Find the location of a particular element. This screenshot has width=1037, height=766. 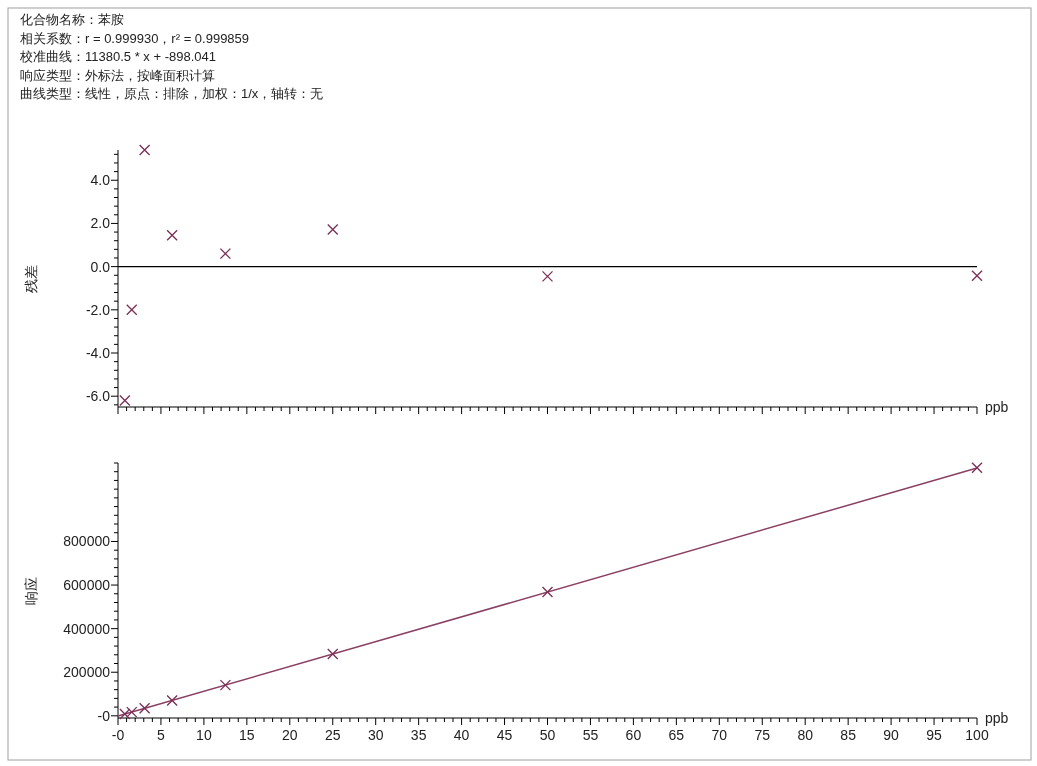

y-tick-label: 400000 is located at coordinates (87, 628).